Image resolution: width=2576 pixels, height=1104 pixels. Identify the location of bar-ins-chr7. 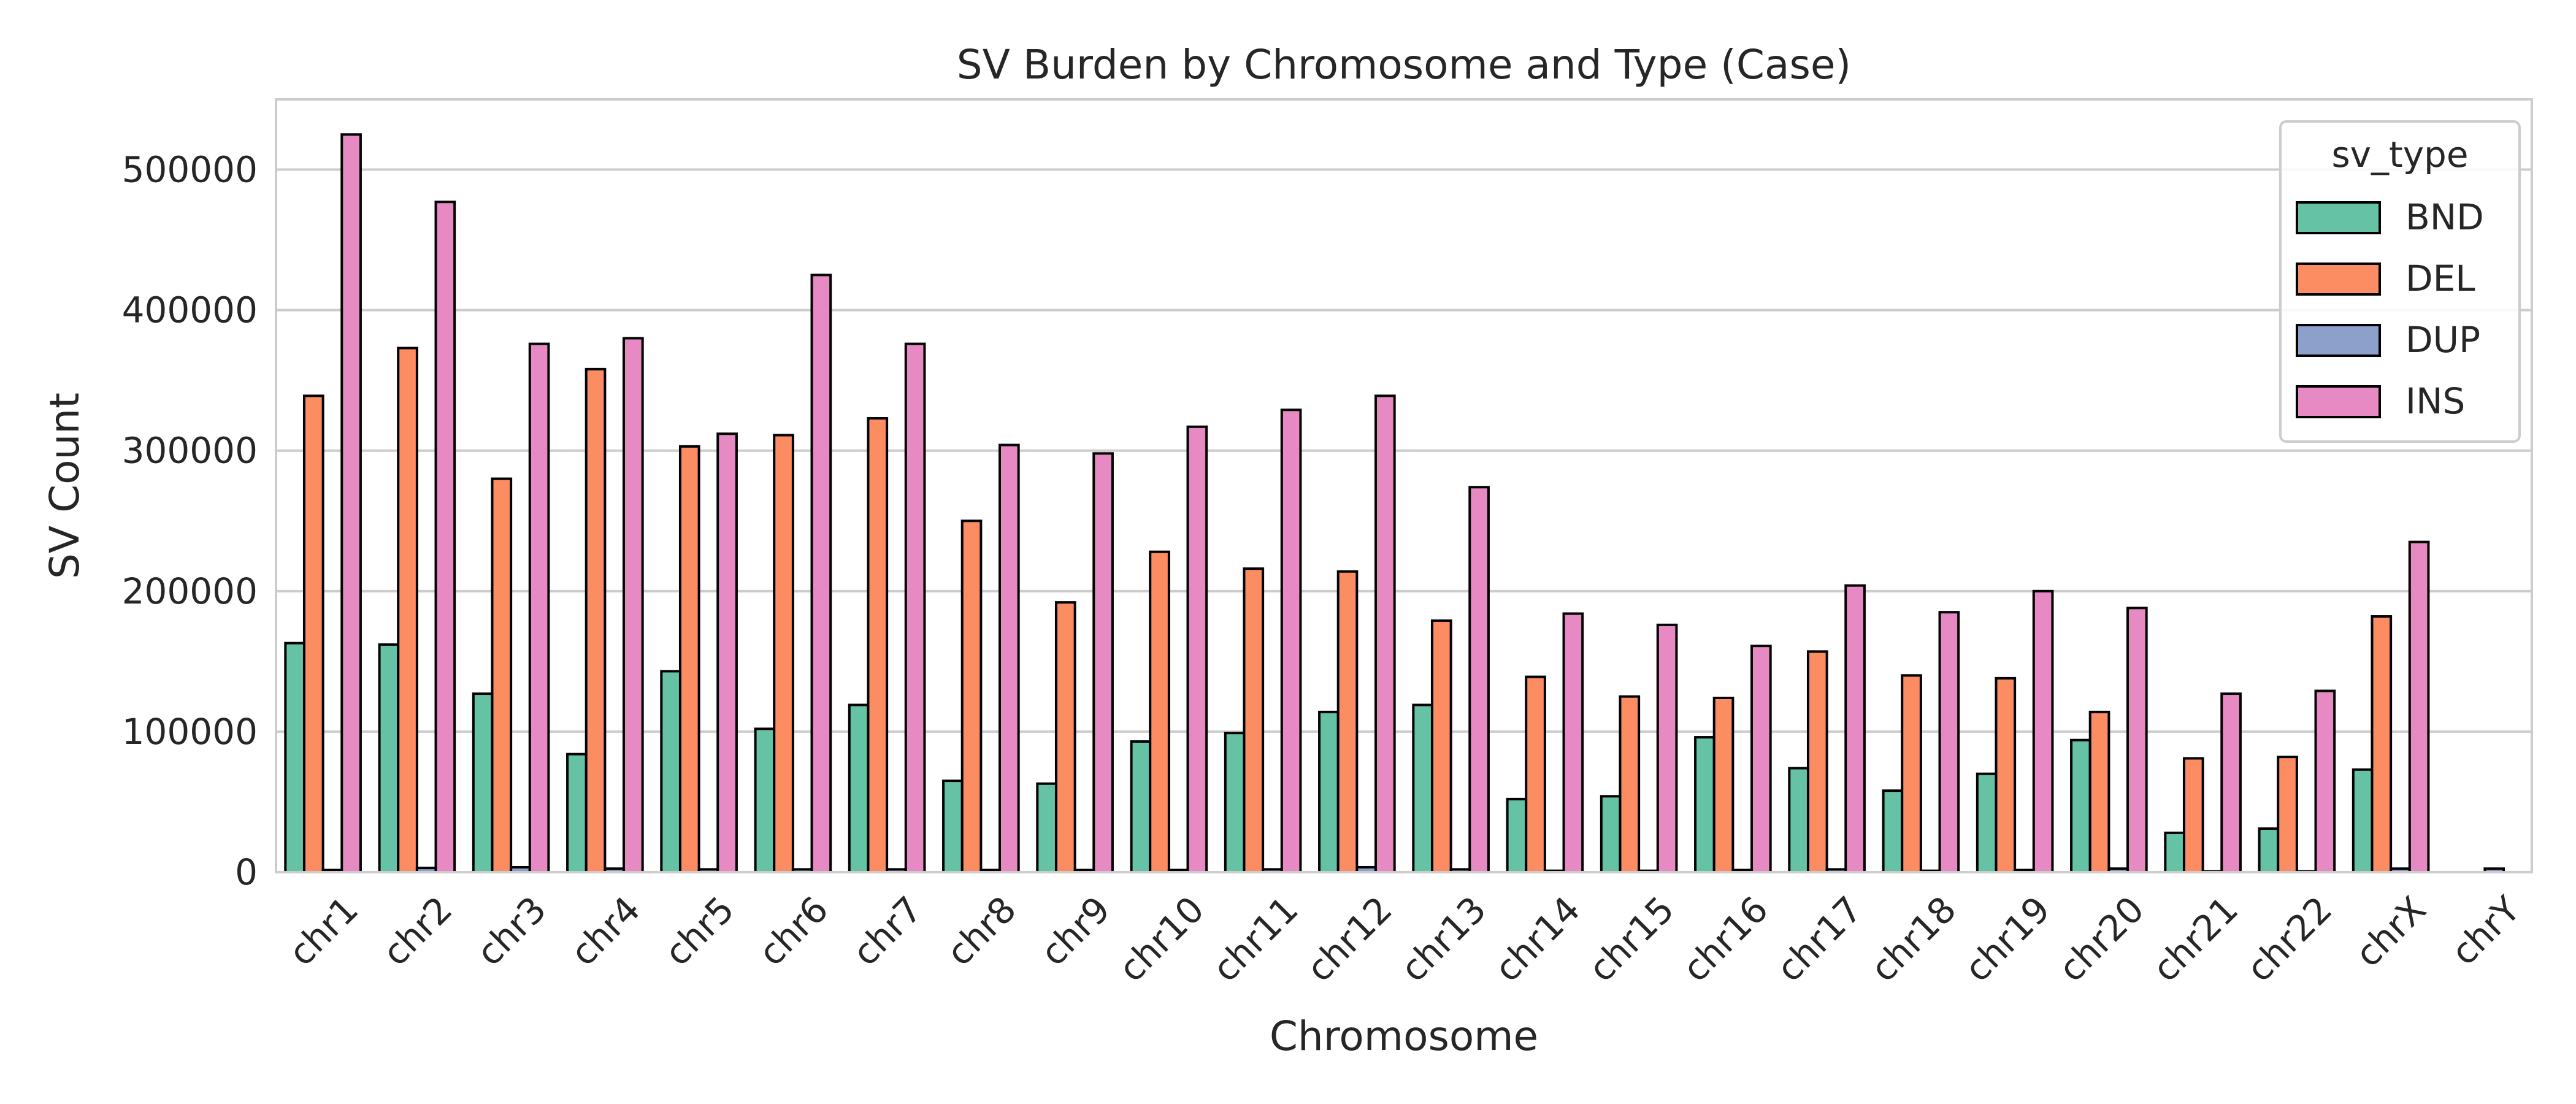
(915, 607).